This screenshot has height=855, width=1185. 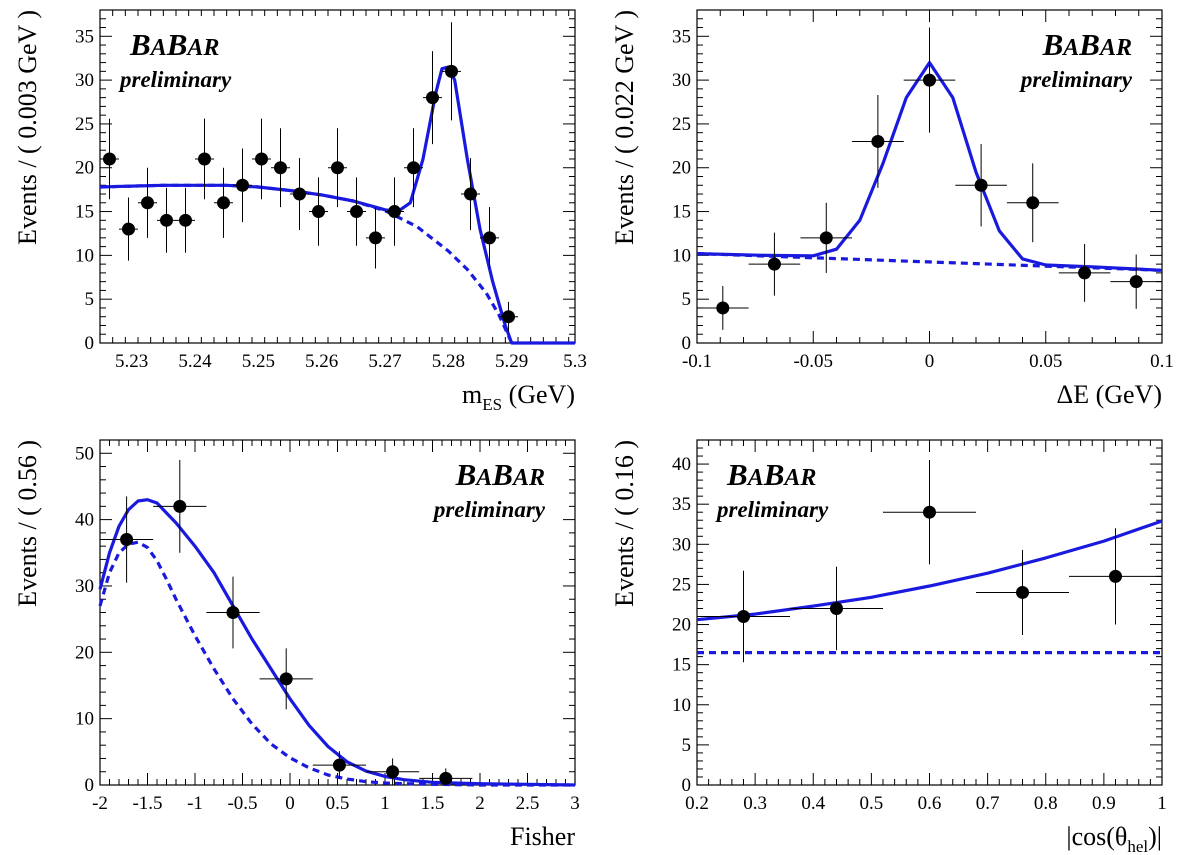 What do you see at coordinates (511, 361) in the screenshot?
I see `x-tick-label: 5.29` at bounding box center [511, 361].